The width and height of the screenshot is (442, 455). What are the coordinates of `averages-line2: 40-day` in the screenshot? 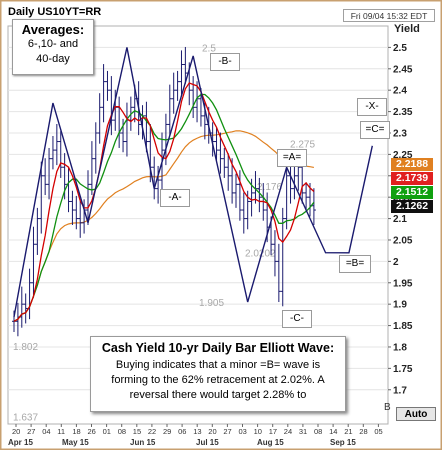 It's located at (53, 59).